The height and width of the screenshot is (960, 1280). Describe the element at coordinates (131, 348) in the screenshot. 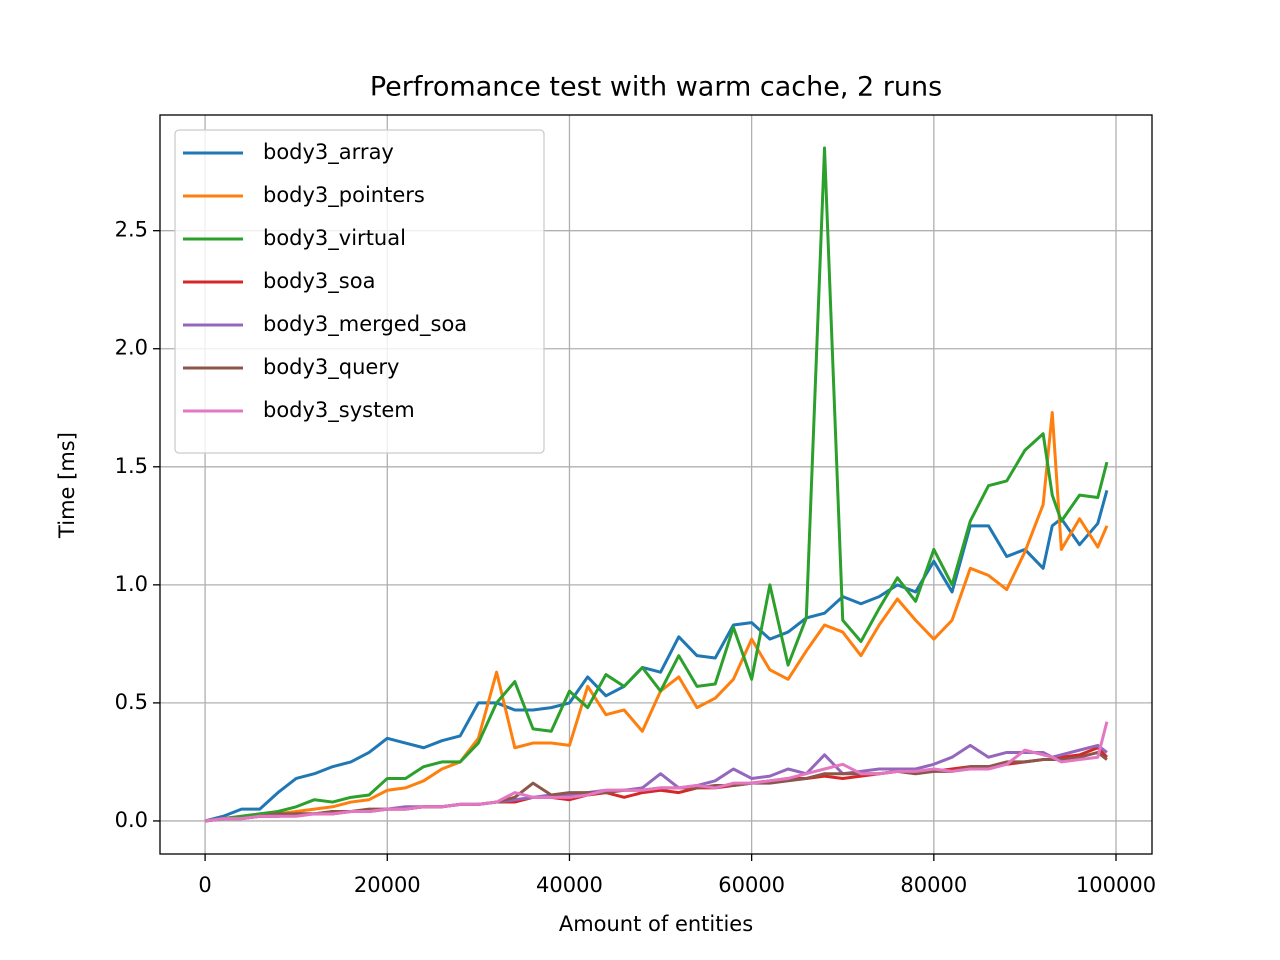

I see `y-tick-label: 2.0` at that location.